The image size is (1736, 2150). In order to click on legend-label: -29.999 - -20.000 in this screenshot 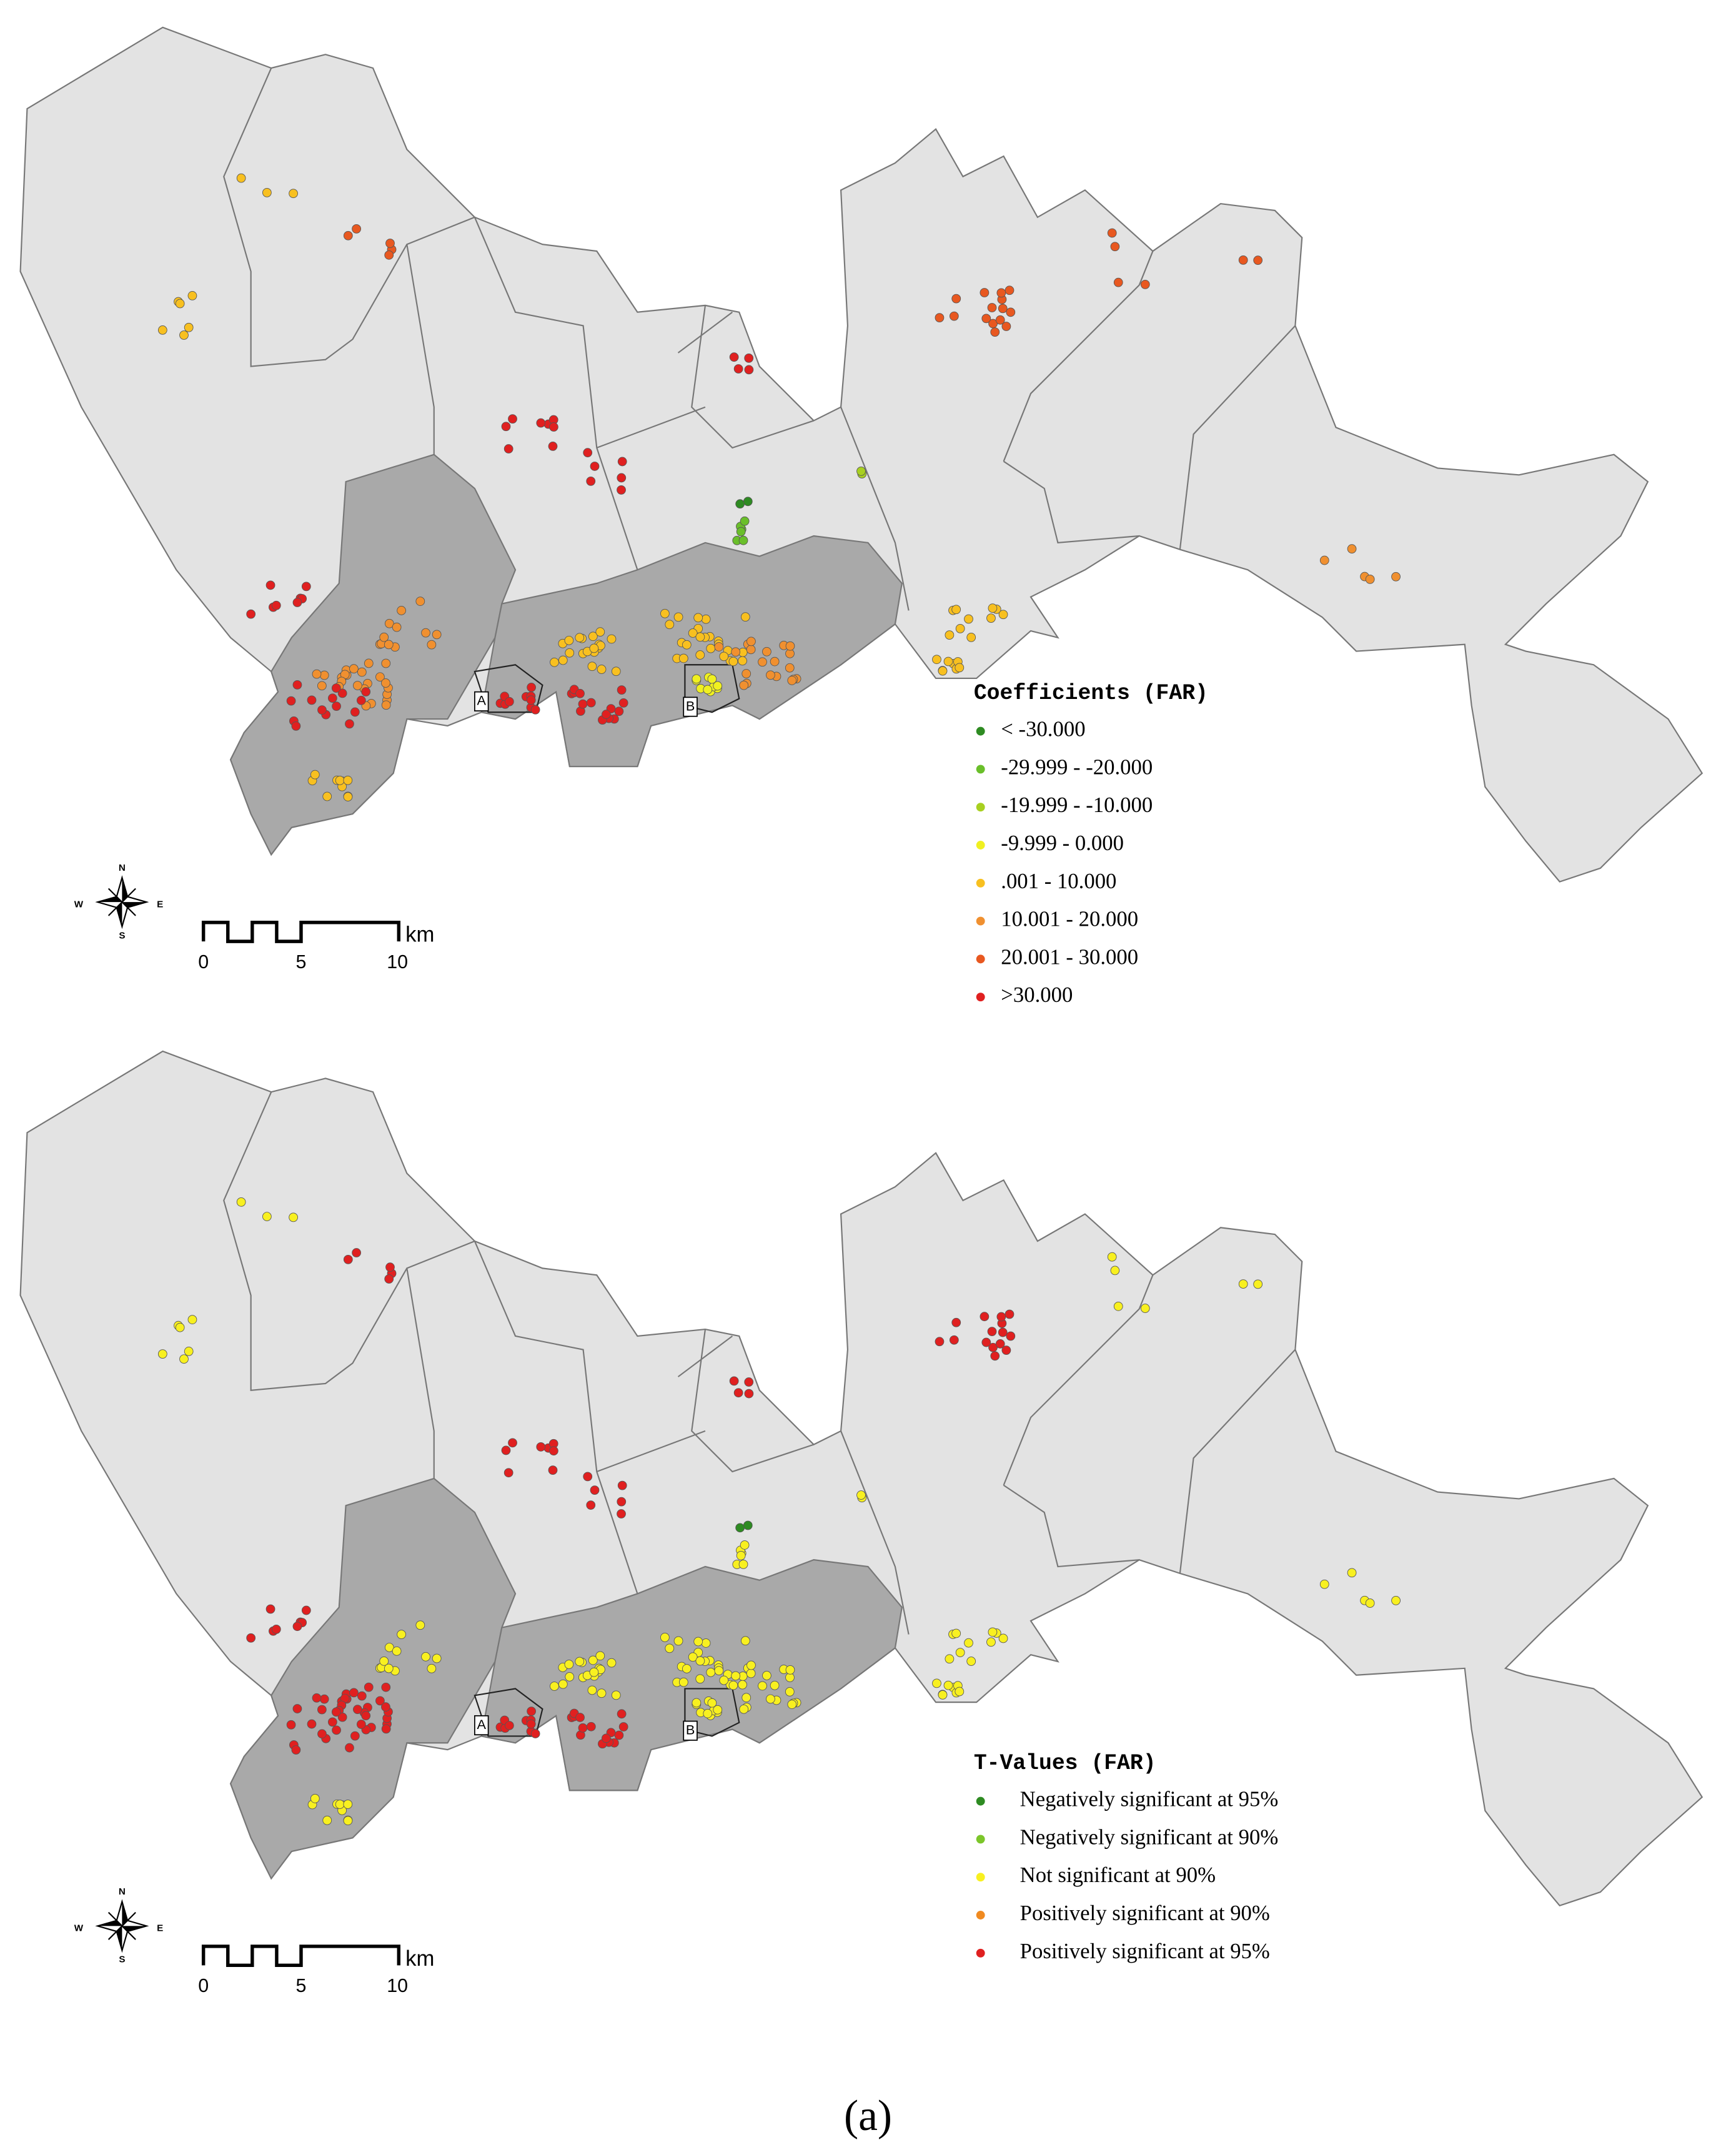, I will do `click(1077, 767)`.